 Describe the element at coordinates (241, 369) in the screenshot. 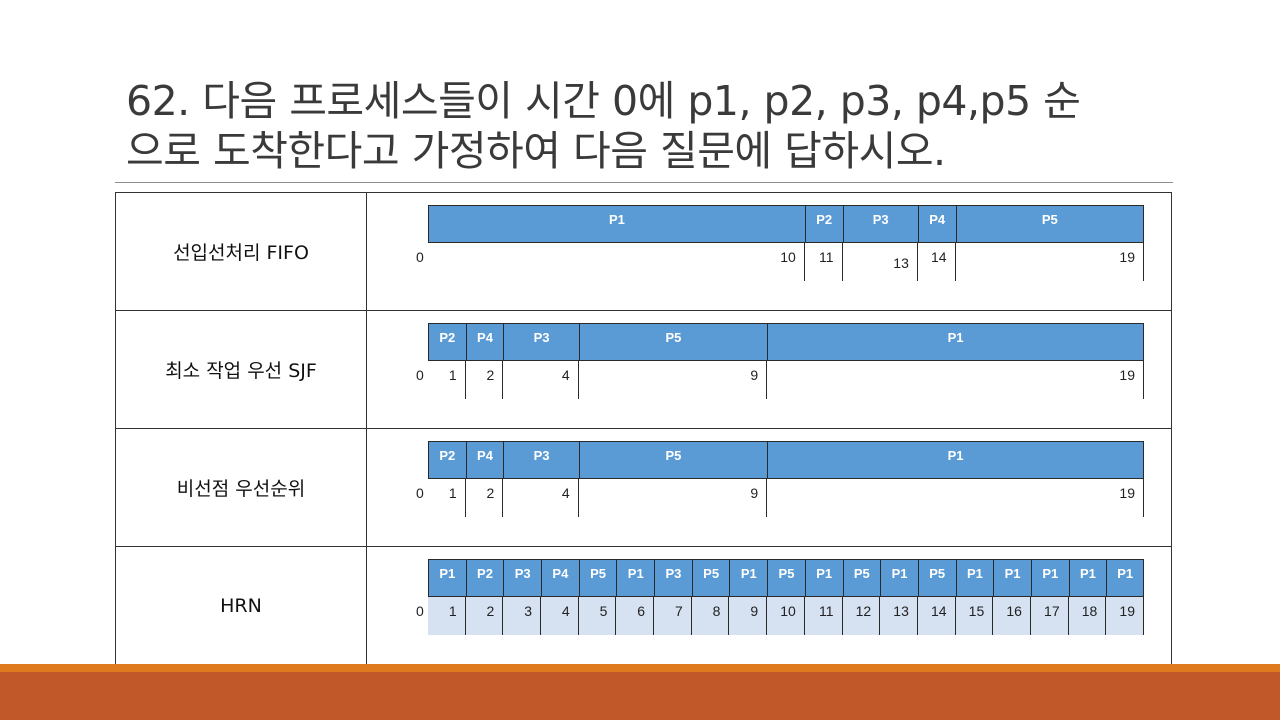

I see `algorithm-label: 최소 작업 우선 SJF` at that location.